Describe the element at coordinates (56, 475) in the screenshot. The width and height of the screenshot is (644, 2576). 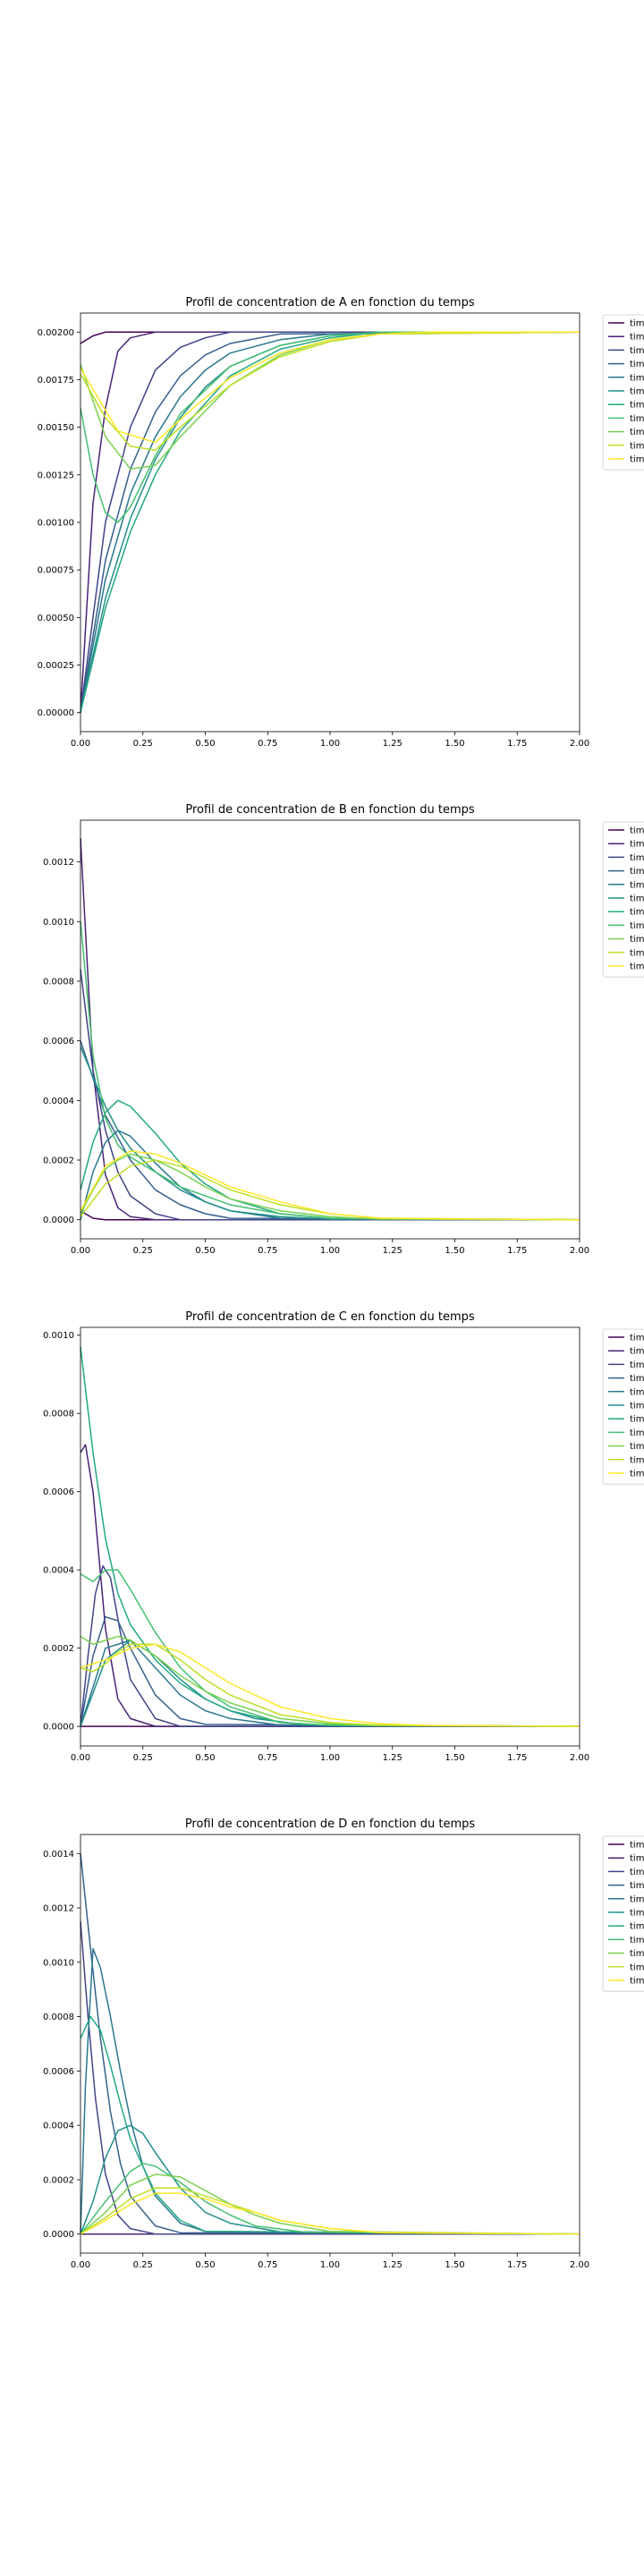
I see `y-tick-label: 0.00125` at that location.